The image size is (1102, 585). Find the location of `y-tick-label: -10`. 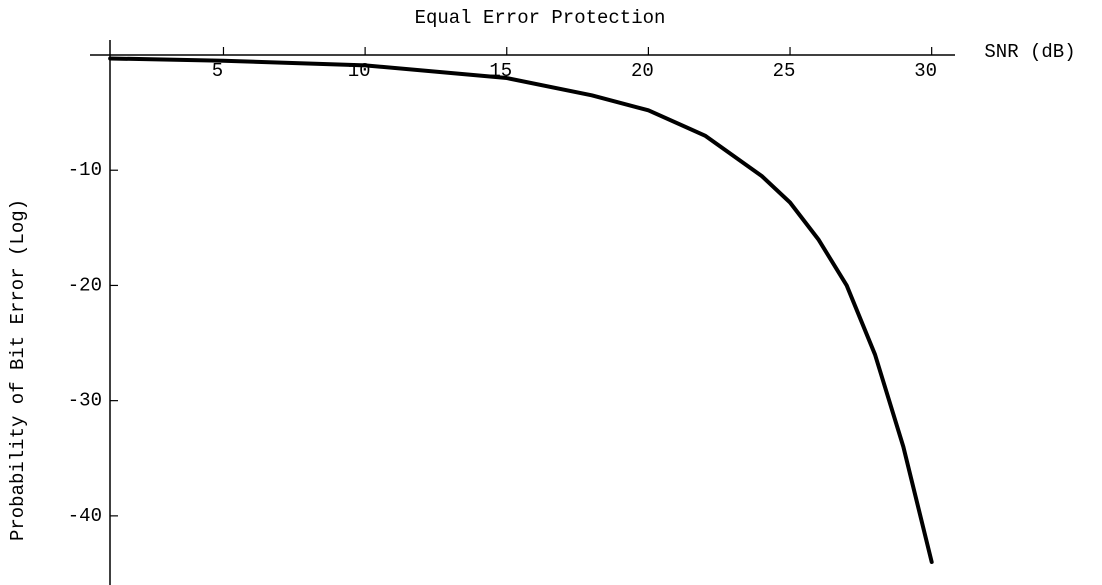

y-tick-label: -10 is located at coordinates (85, 170).